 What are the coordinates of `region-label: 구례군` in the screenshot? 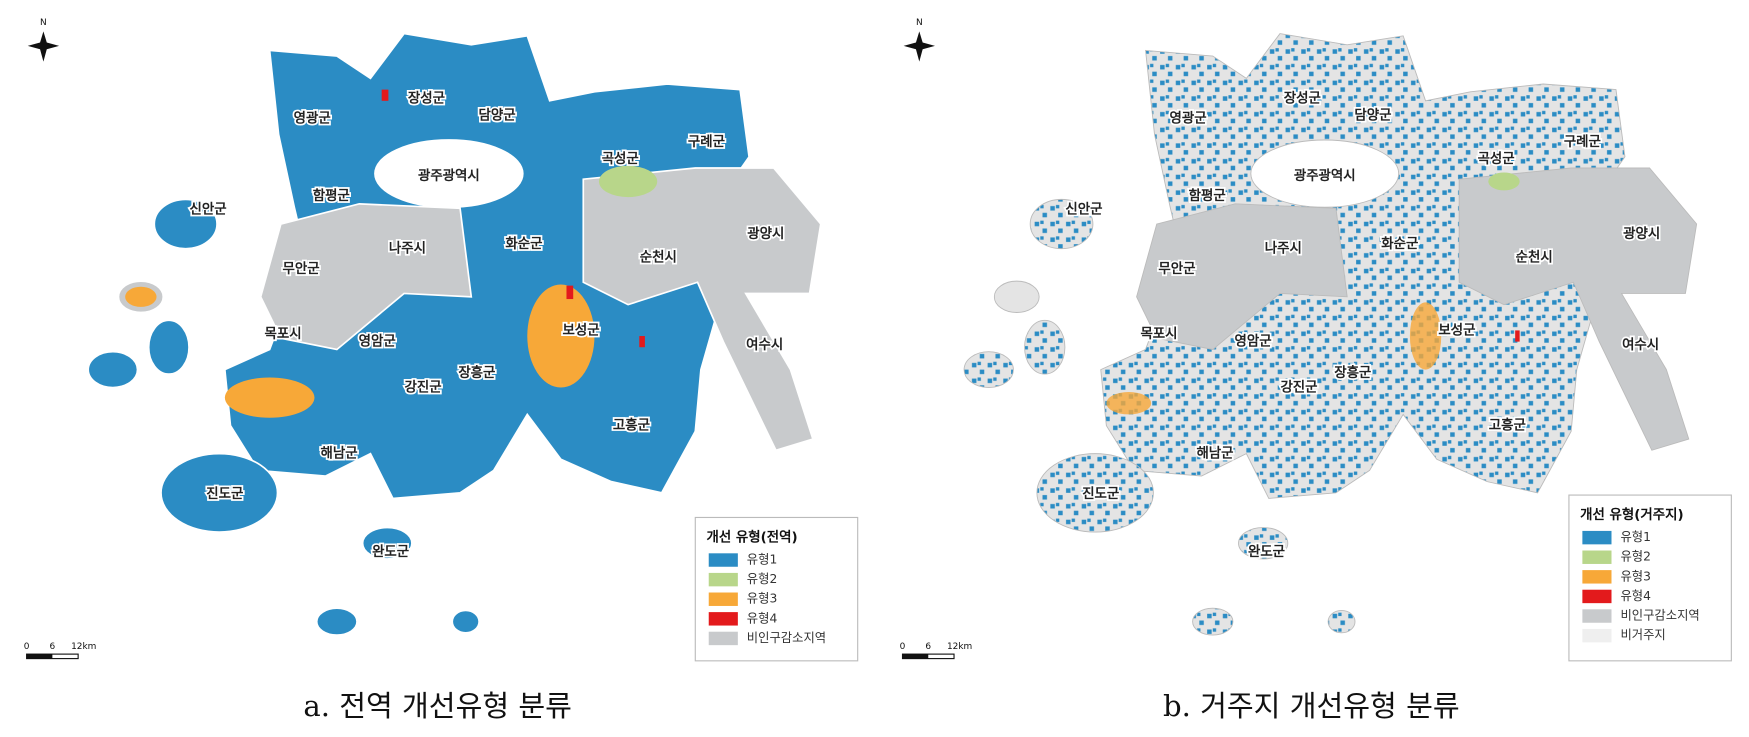 It's located at (706, 142).